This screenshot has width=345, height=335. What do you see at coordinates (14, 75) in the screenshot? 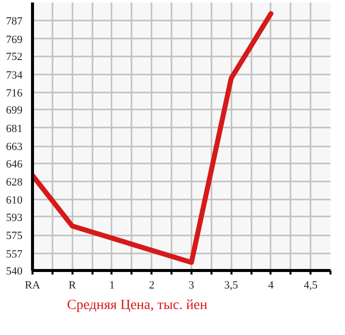
I see `y-tick-label: 734` at bounding box center [14, 75].